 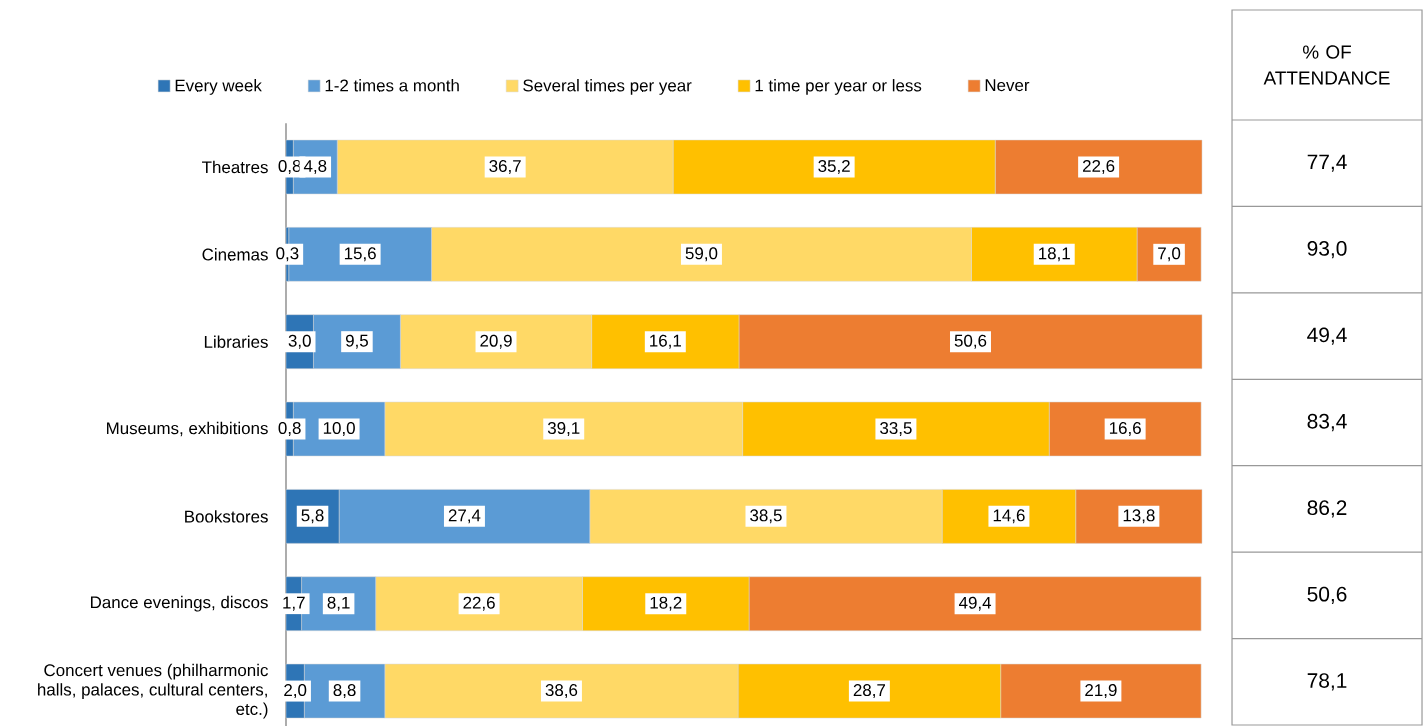 What do you see at coordinates (1139, 516) in the screenshot?
I see `data-label: 13,8` at bounding box center [1139, 516].